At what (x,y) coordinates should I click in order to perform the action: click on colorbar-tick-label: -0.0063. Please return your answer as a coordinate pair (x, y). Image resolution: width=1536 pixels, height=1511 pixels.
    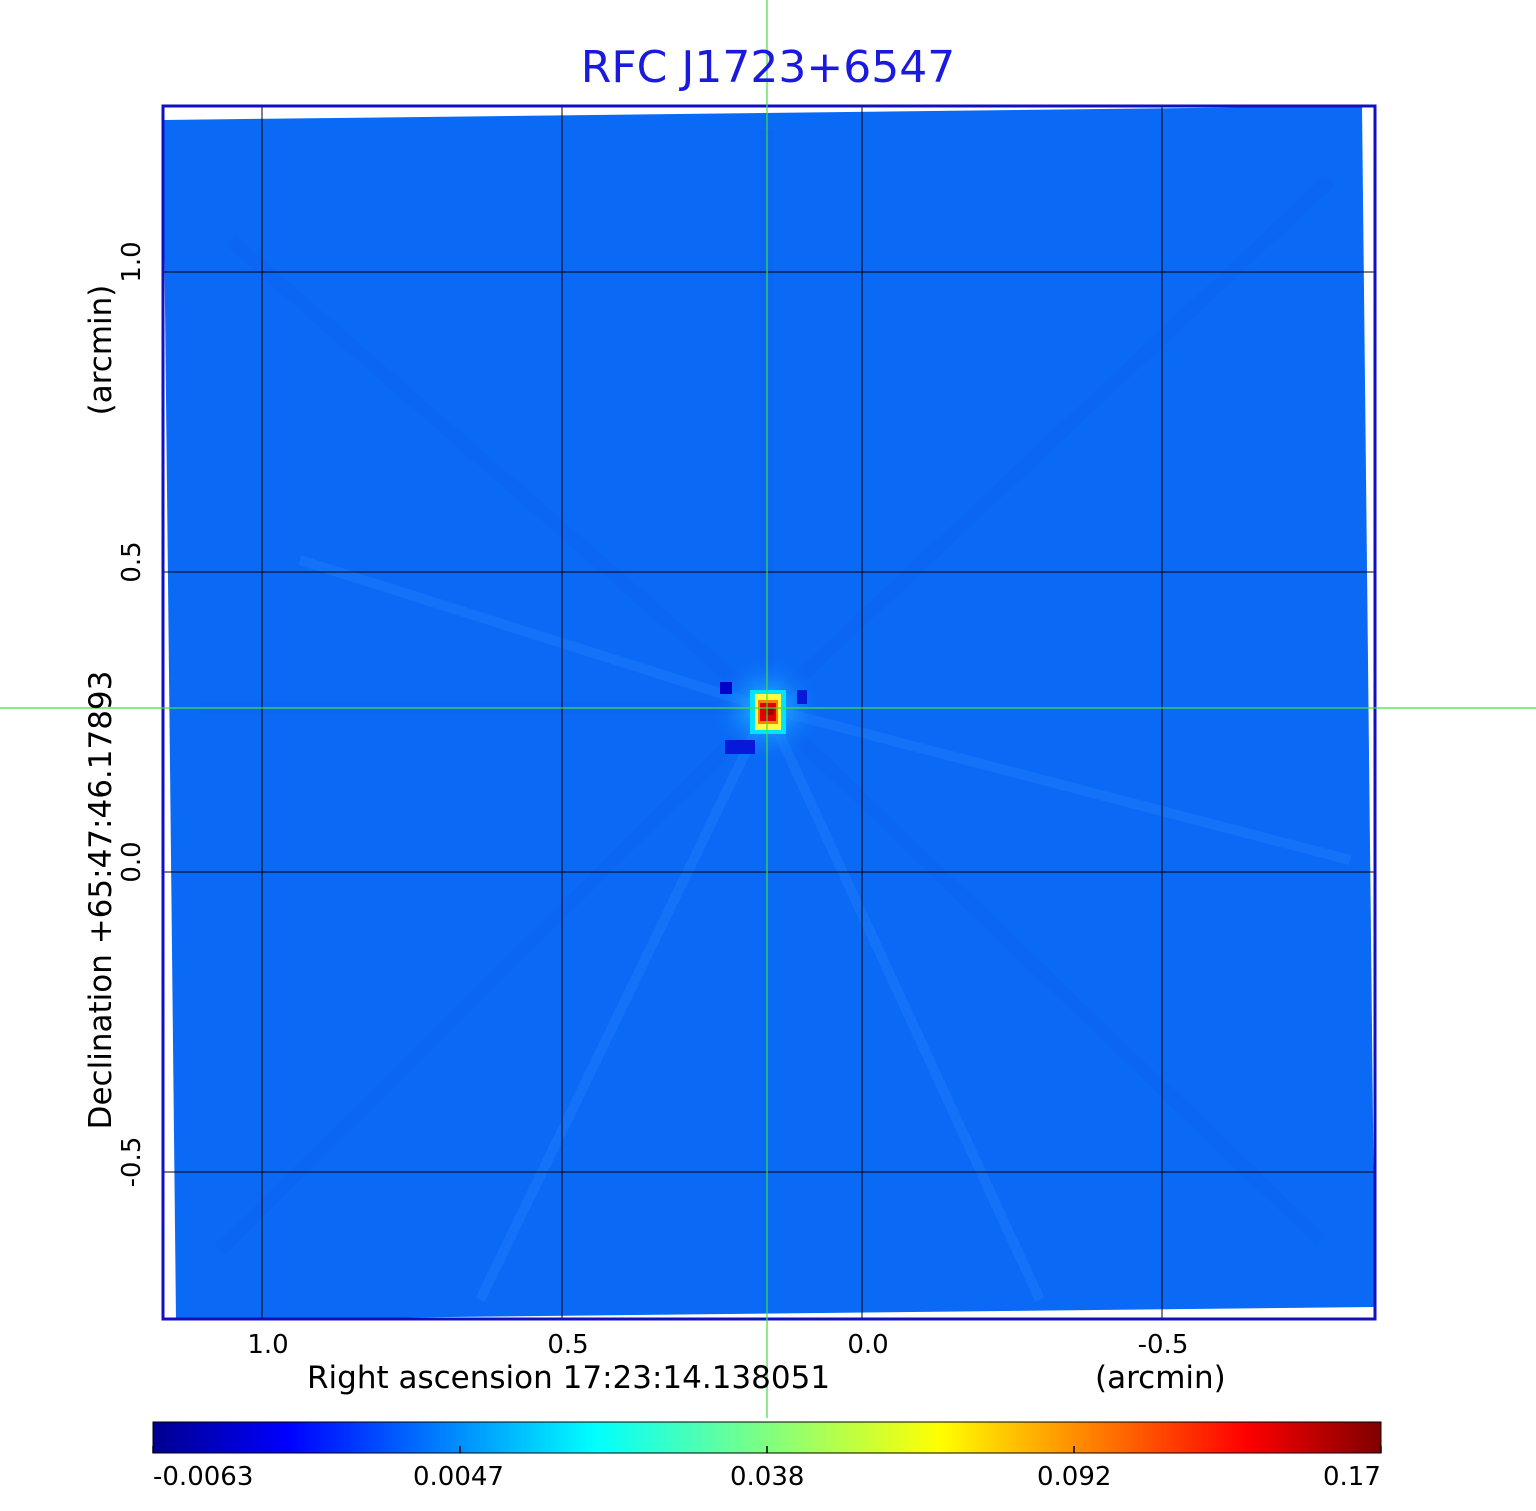
    Looking at the image, I should click on (203, 1477).